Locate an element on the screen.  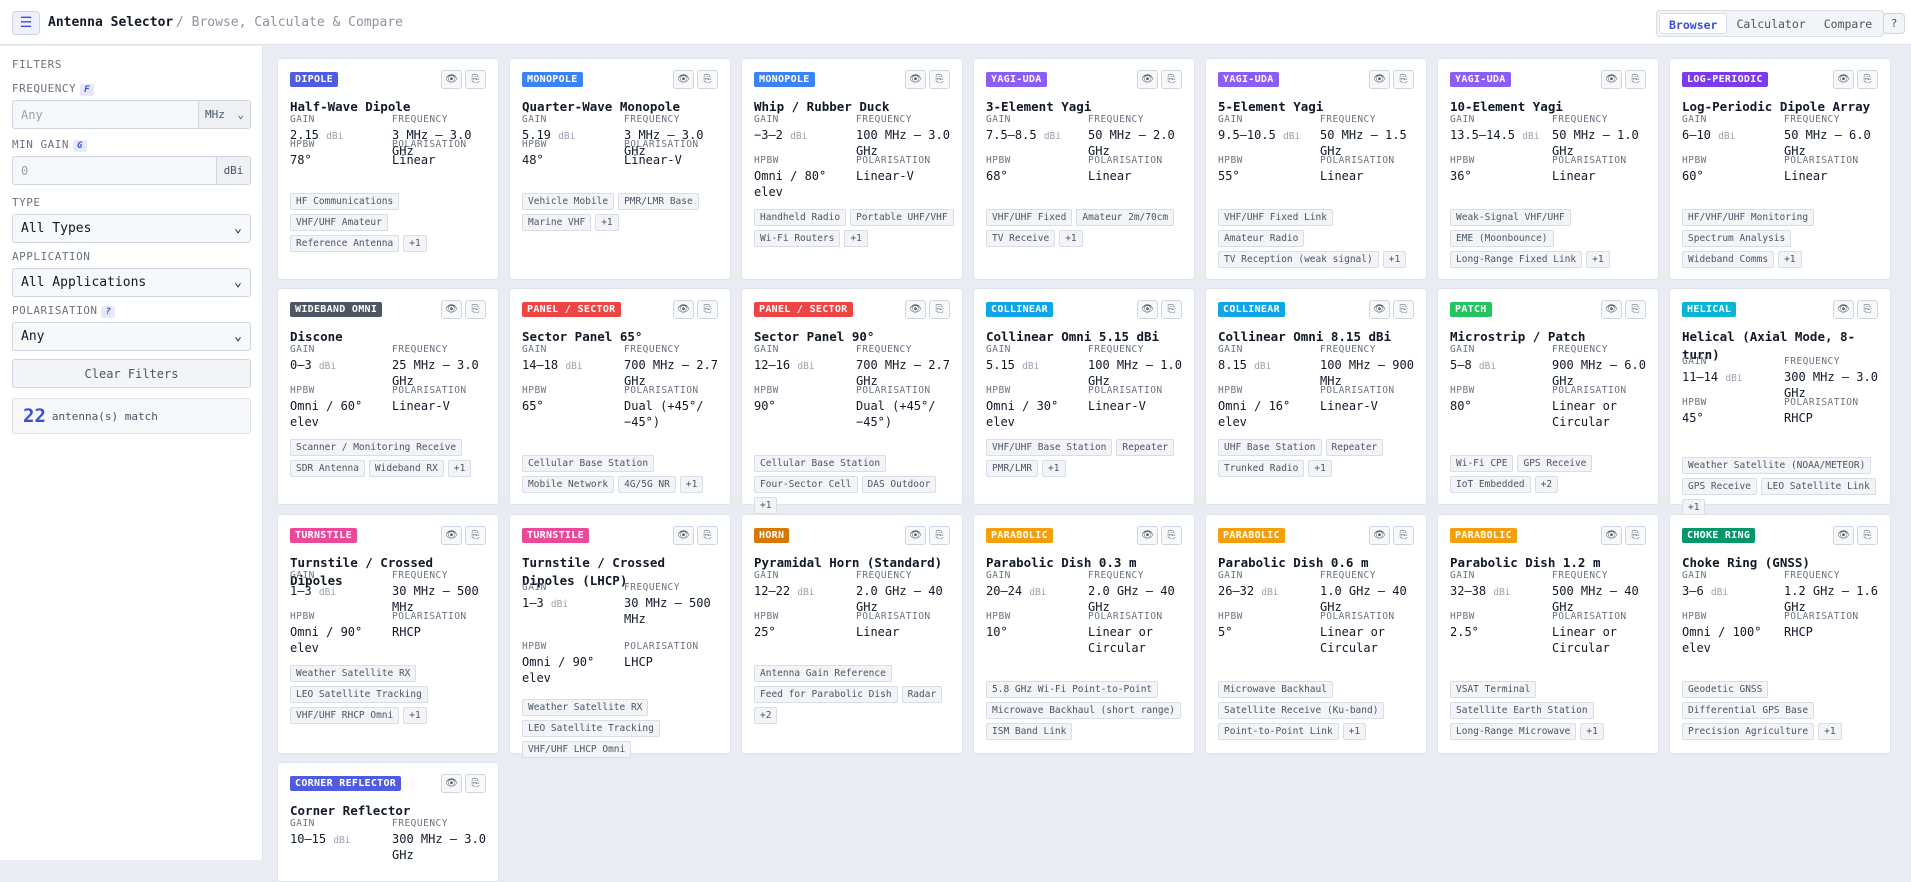
tab-compare: Compare is located at coordinates (1848, 24).